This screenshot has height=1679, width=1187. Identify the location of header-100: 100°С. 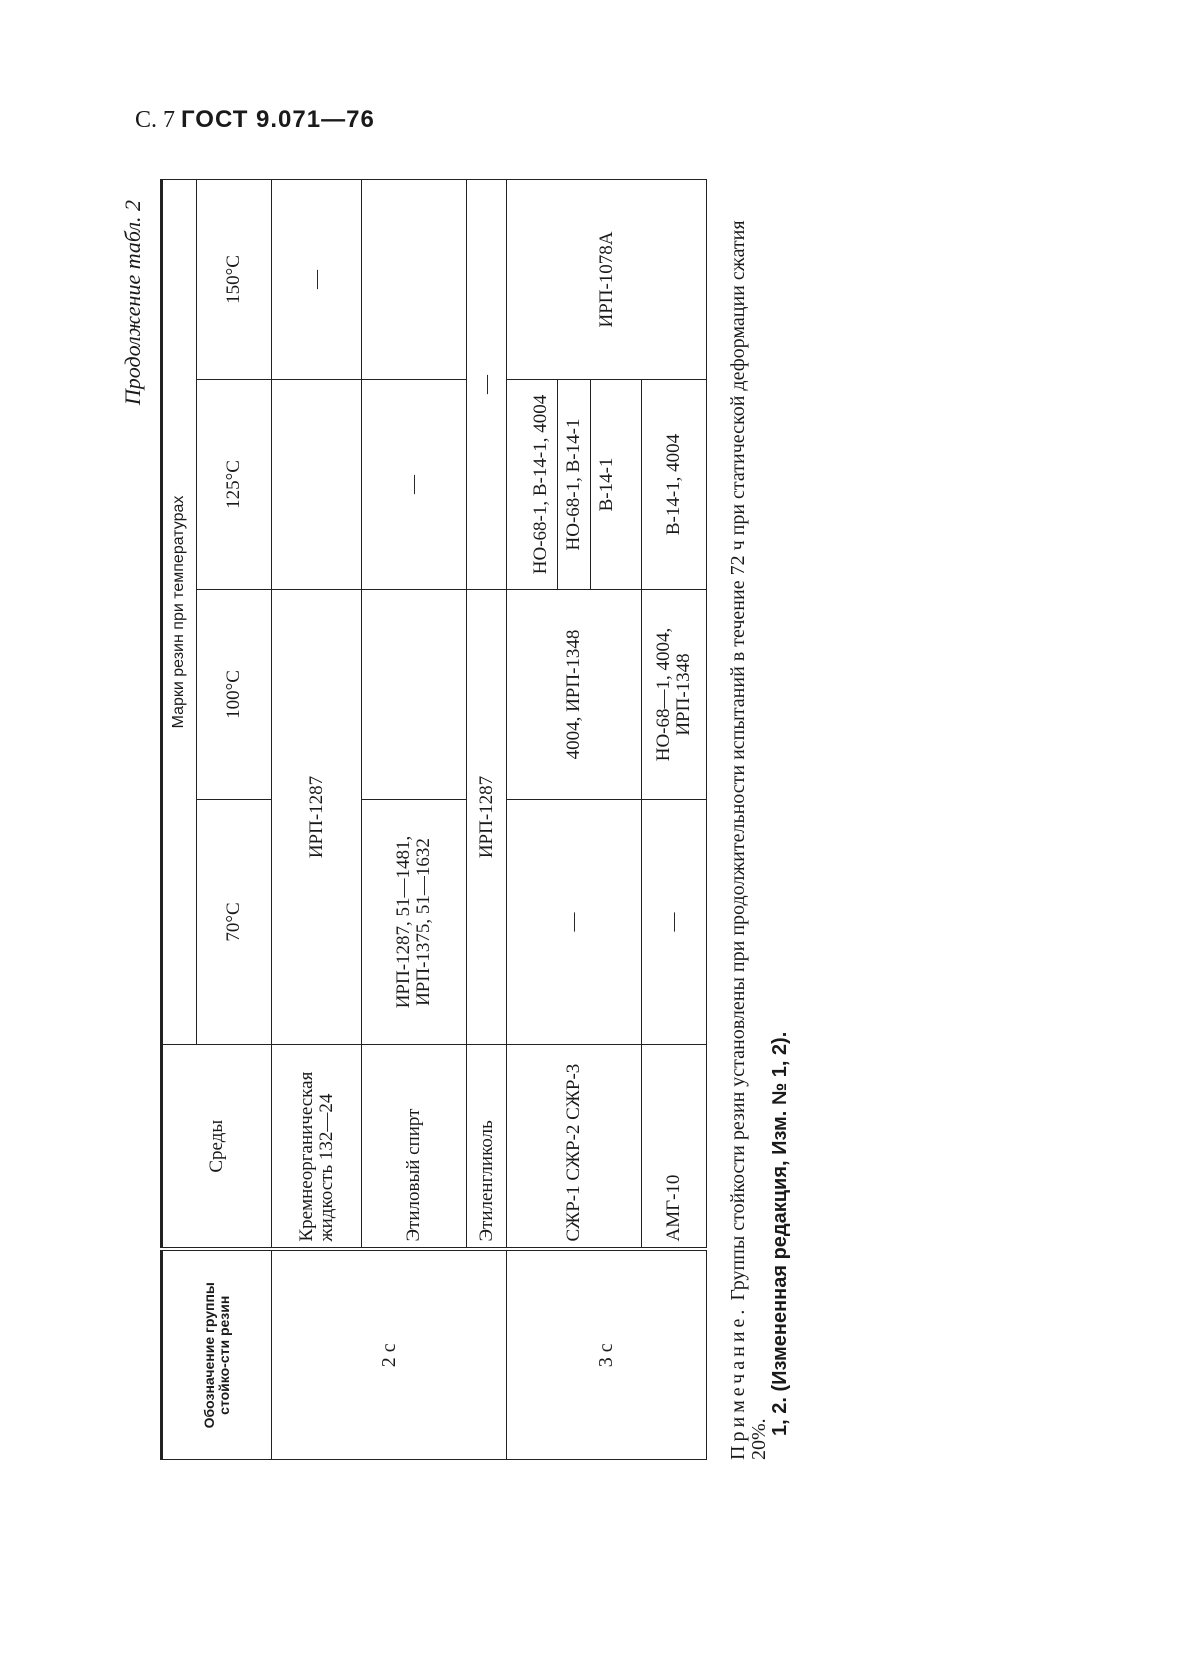
(234, 694).